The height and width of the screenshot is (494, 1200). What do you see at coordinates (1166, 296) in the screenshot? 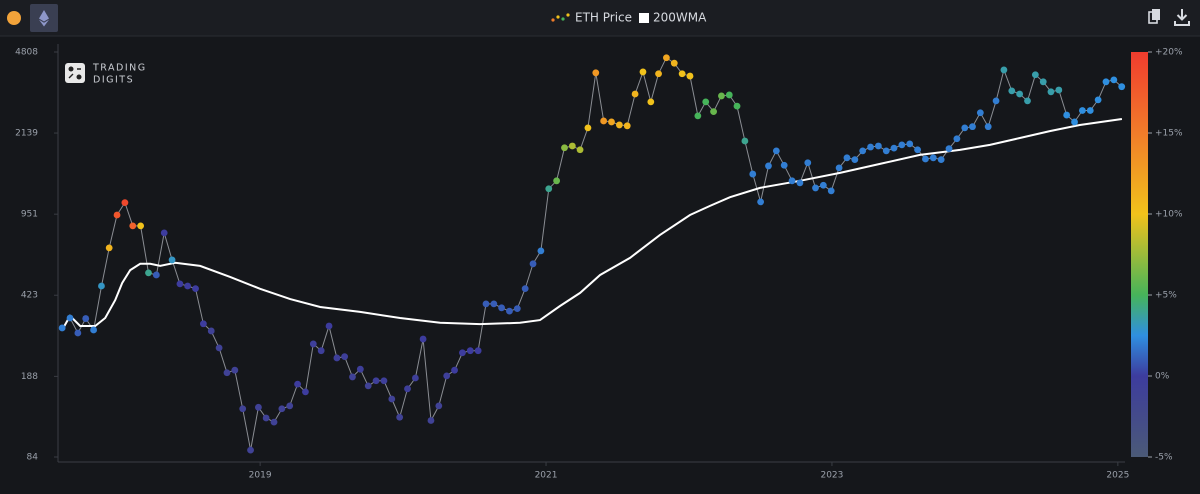
I see `colorbar-tick-label: +5%` at bounding box center [1166, 296].